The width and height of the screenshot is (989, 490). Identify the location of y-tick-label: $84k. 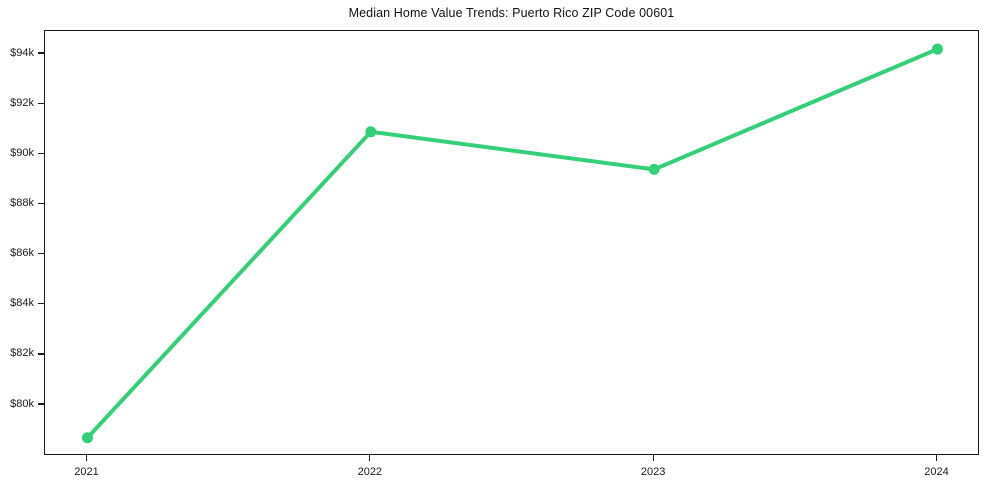
(22, 303).